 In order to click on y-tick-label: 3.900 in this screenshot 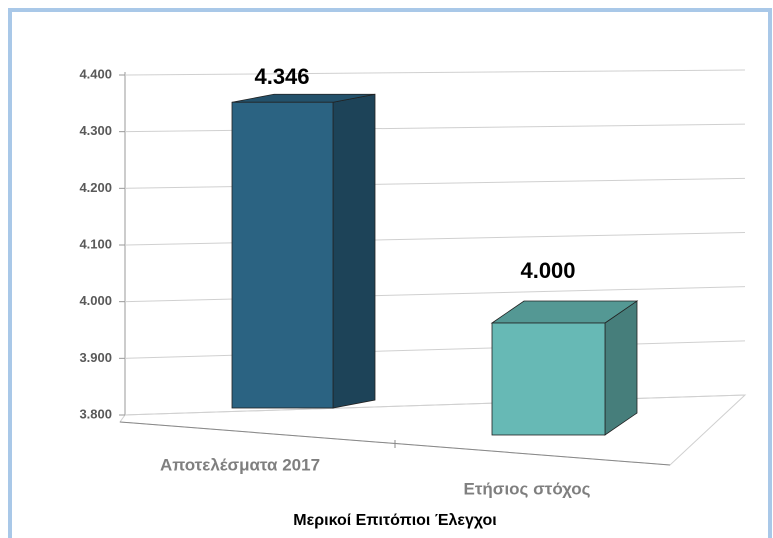, I will do `click(95, 357)`.